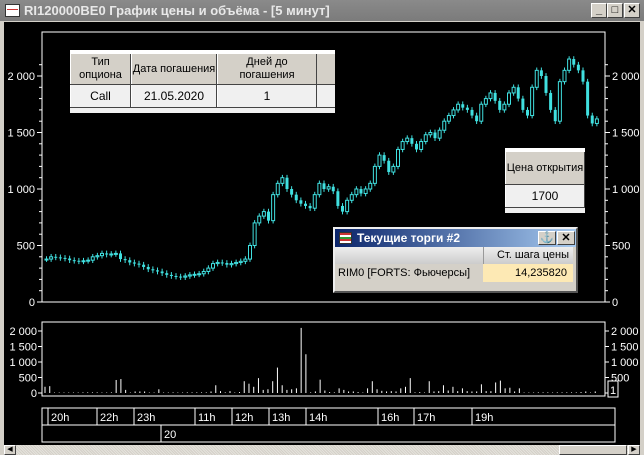 The height and width of the screenshot is (455, 644). What do you see at coordinates (170, 435) in the screenshot?
I see `day-label: 20` at bounding box center [170, 435].